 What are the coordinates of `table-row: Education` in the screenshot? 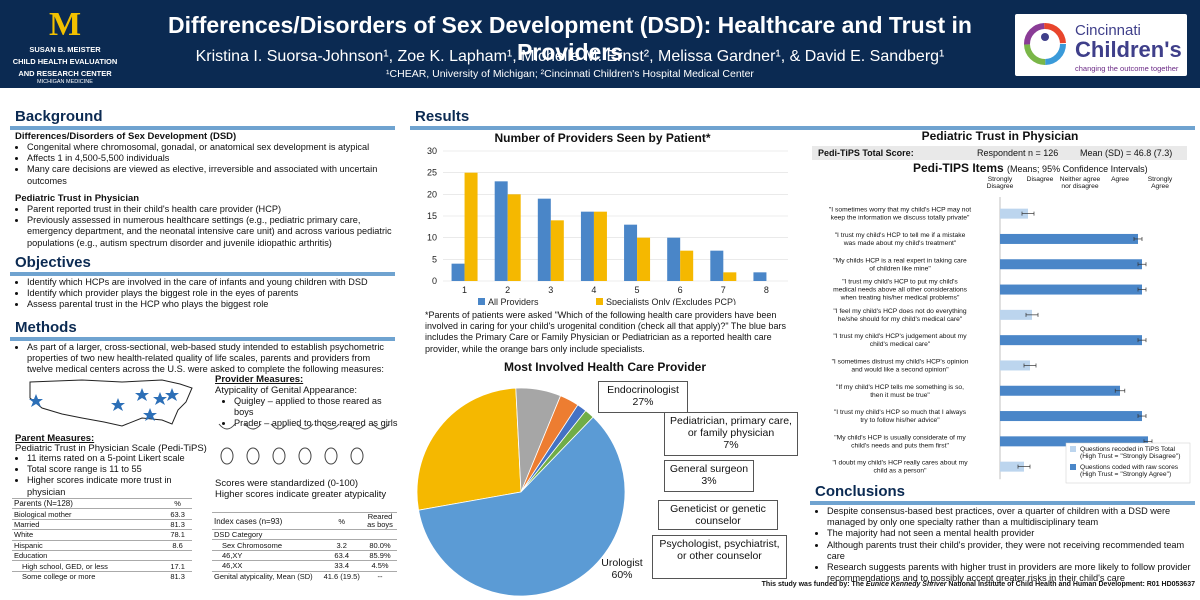 It's located at (102, 555).